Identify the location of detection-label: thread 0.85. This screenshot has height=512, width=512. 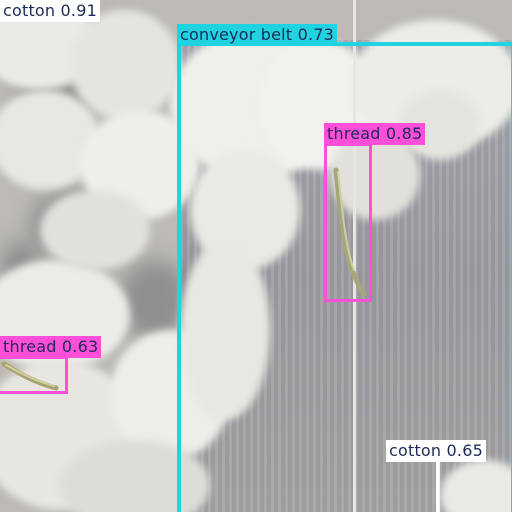
(374, 134).